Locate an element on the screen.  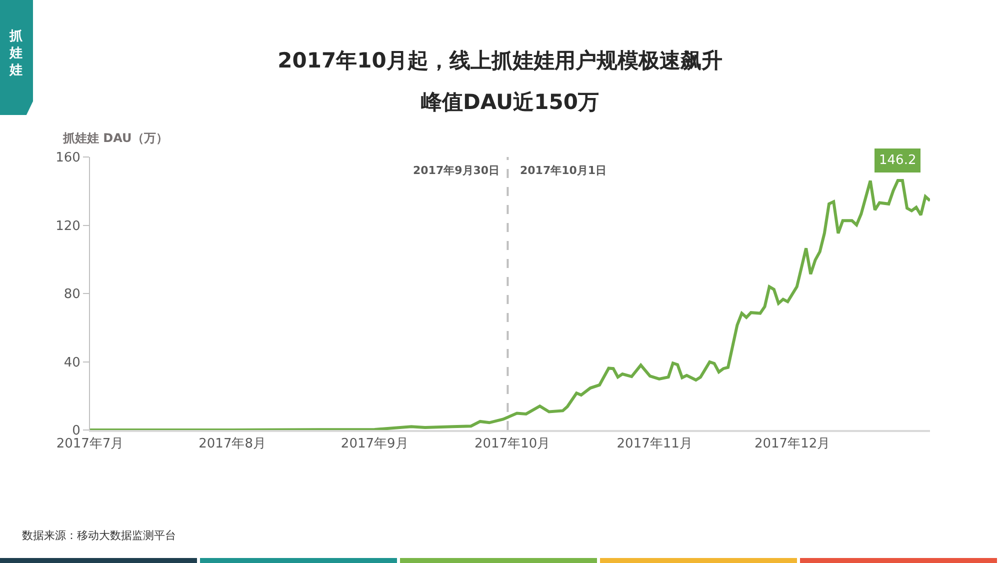
x-tick-label: 2017年11月 is located at coordinates (654, 444).